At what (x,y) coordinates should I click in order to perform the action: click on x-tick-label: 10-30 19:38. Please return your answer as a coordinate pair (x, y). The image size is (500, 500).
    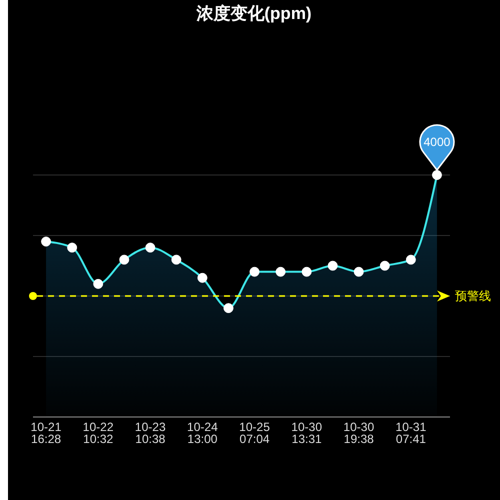
    Looking at the image, I should click on (358, 433).